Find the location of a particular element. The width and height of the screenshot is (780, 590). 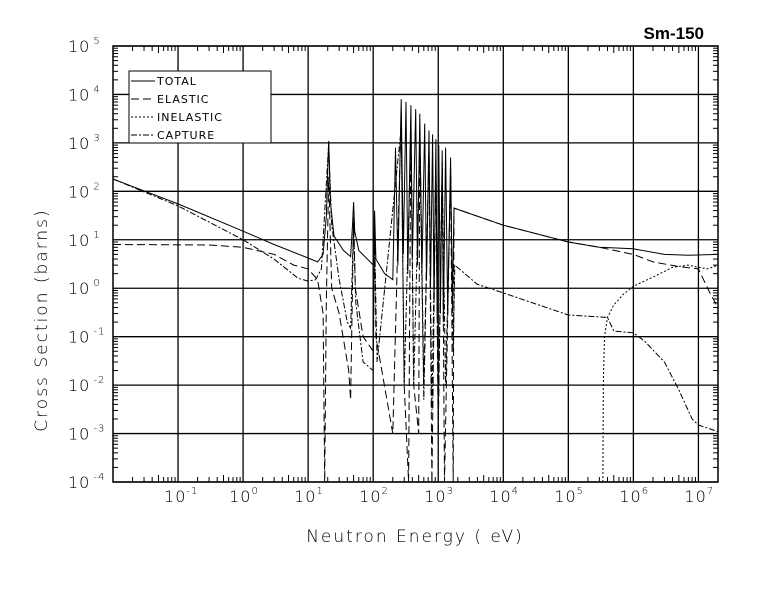

y-tick-label: 10 -2 is located at coordinates (86, 385).